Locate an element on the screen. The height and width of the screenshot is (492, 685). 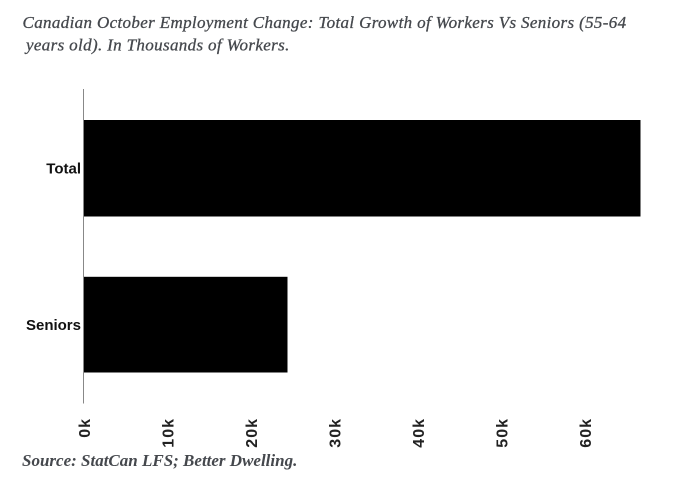
svg-text: 40k is located at coordinates (419, 433).